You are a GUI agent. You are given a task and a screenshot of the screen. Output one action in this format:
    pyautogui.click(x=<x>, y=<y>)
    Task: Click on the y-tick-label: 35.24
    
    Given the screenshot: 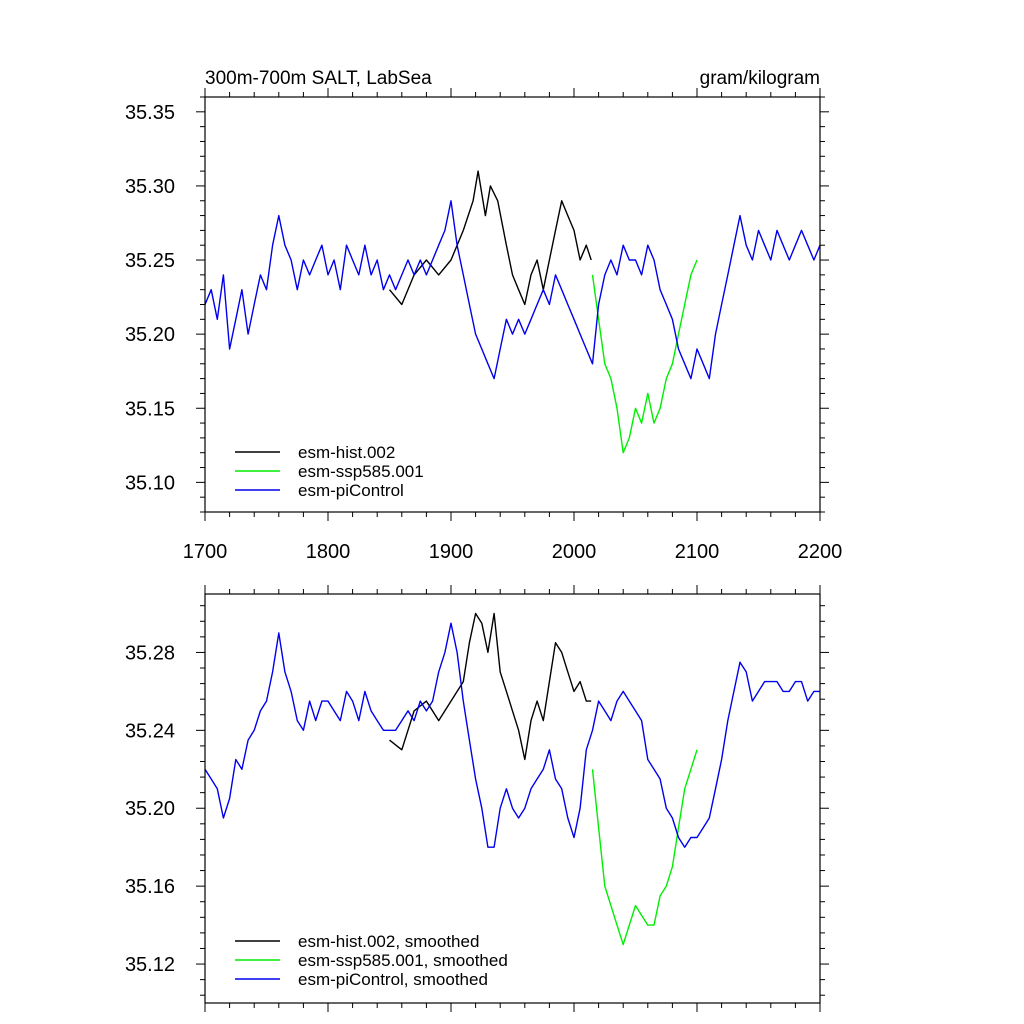 What is the action you would take?
    pyautogui.click(x=150, y=731)
    